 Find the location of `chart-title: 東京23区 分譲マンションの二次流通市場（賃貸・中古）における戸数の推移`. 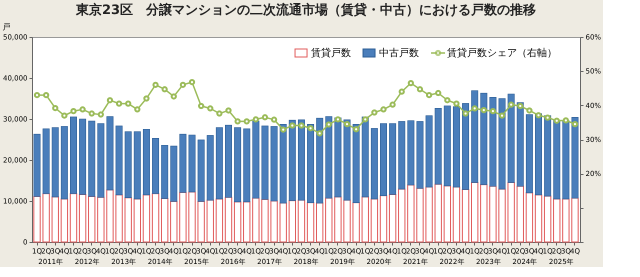

chart-title: 東京23区 分譲マンションの二次流通市場（賃貸・中古）における戸数の推移 is located at coordinates (305, 10).